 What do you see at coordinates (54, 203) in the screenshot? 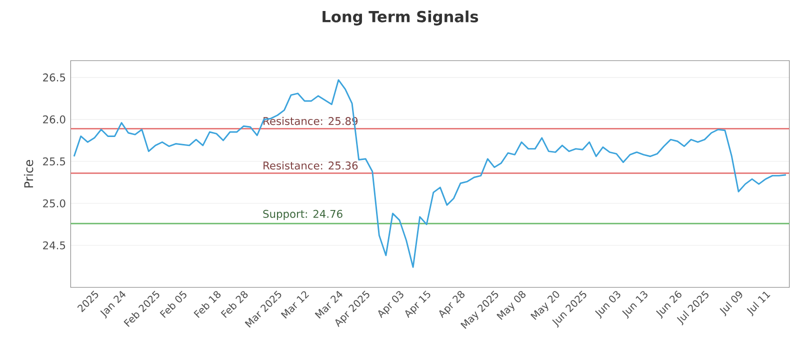
I see `y-tick-label: 25.0` at bounding box center [54, 203].